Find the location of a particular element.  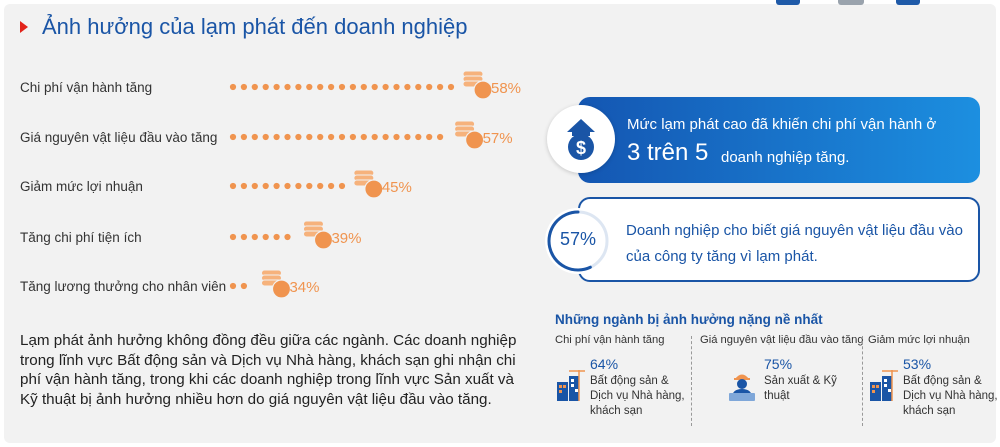

category-label: Tăng lương thưởng cho nhân viên is located at coordinates (123, 286).